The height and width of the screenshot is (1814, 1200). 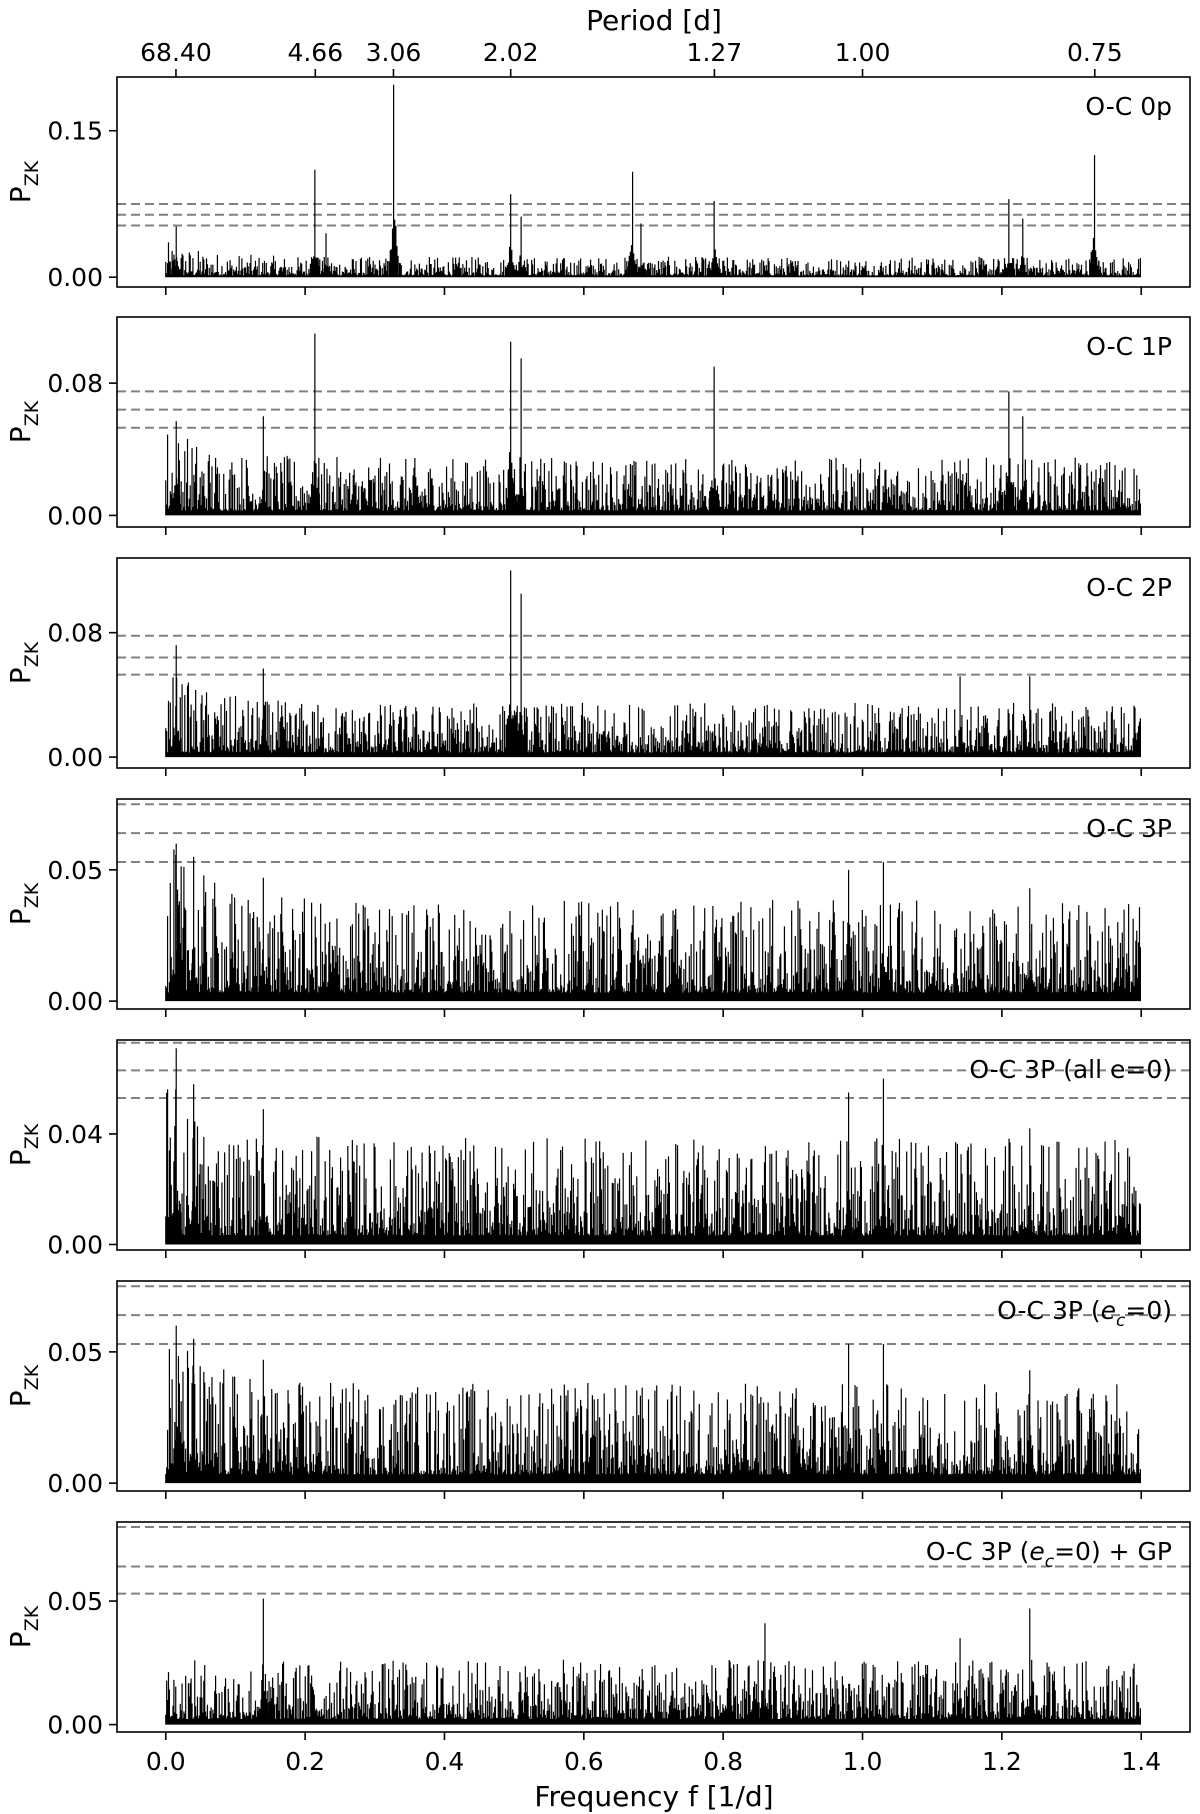 What do you see at coordinates (445, 1761) in the screenshot?
I see `x-tick-label: 0.4` at bounding box center [445, 1761].